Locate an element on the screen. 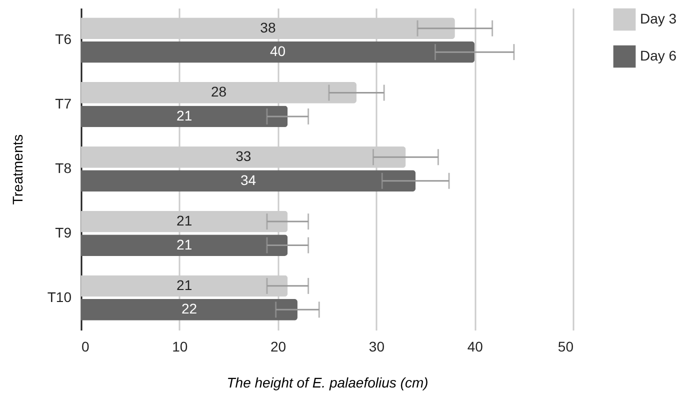  data-label: 34 is located at coordinates (248, 180).